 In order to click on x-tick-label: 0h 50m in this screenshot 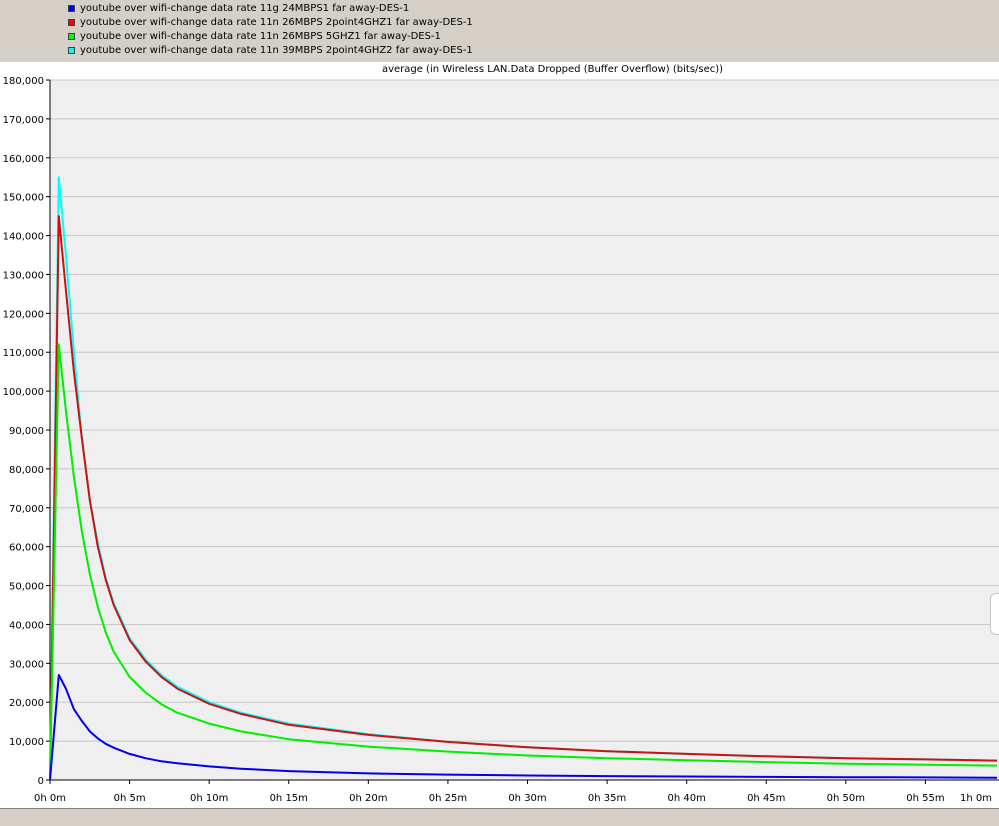, I will do `click(846, 798)`.